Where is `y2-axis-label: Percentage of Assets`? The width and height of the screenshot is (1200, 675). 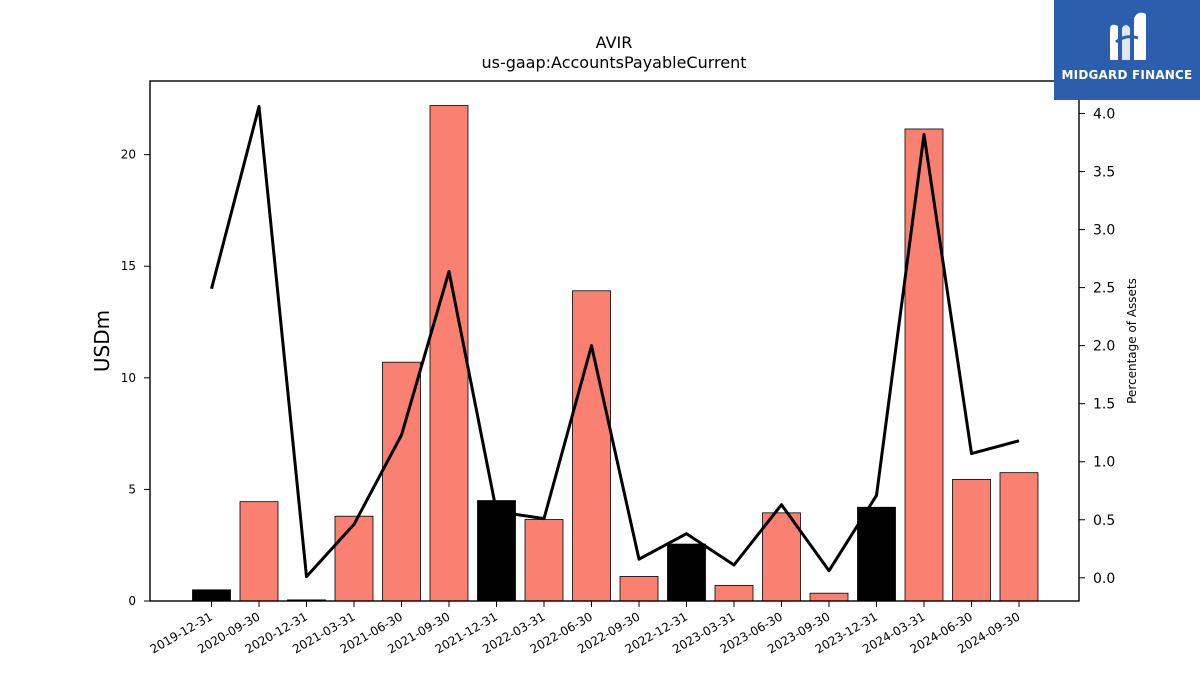
y2-axis-label: Percentage of Assets is located at coordinates (1132, 341).